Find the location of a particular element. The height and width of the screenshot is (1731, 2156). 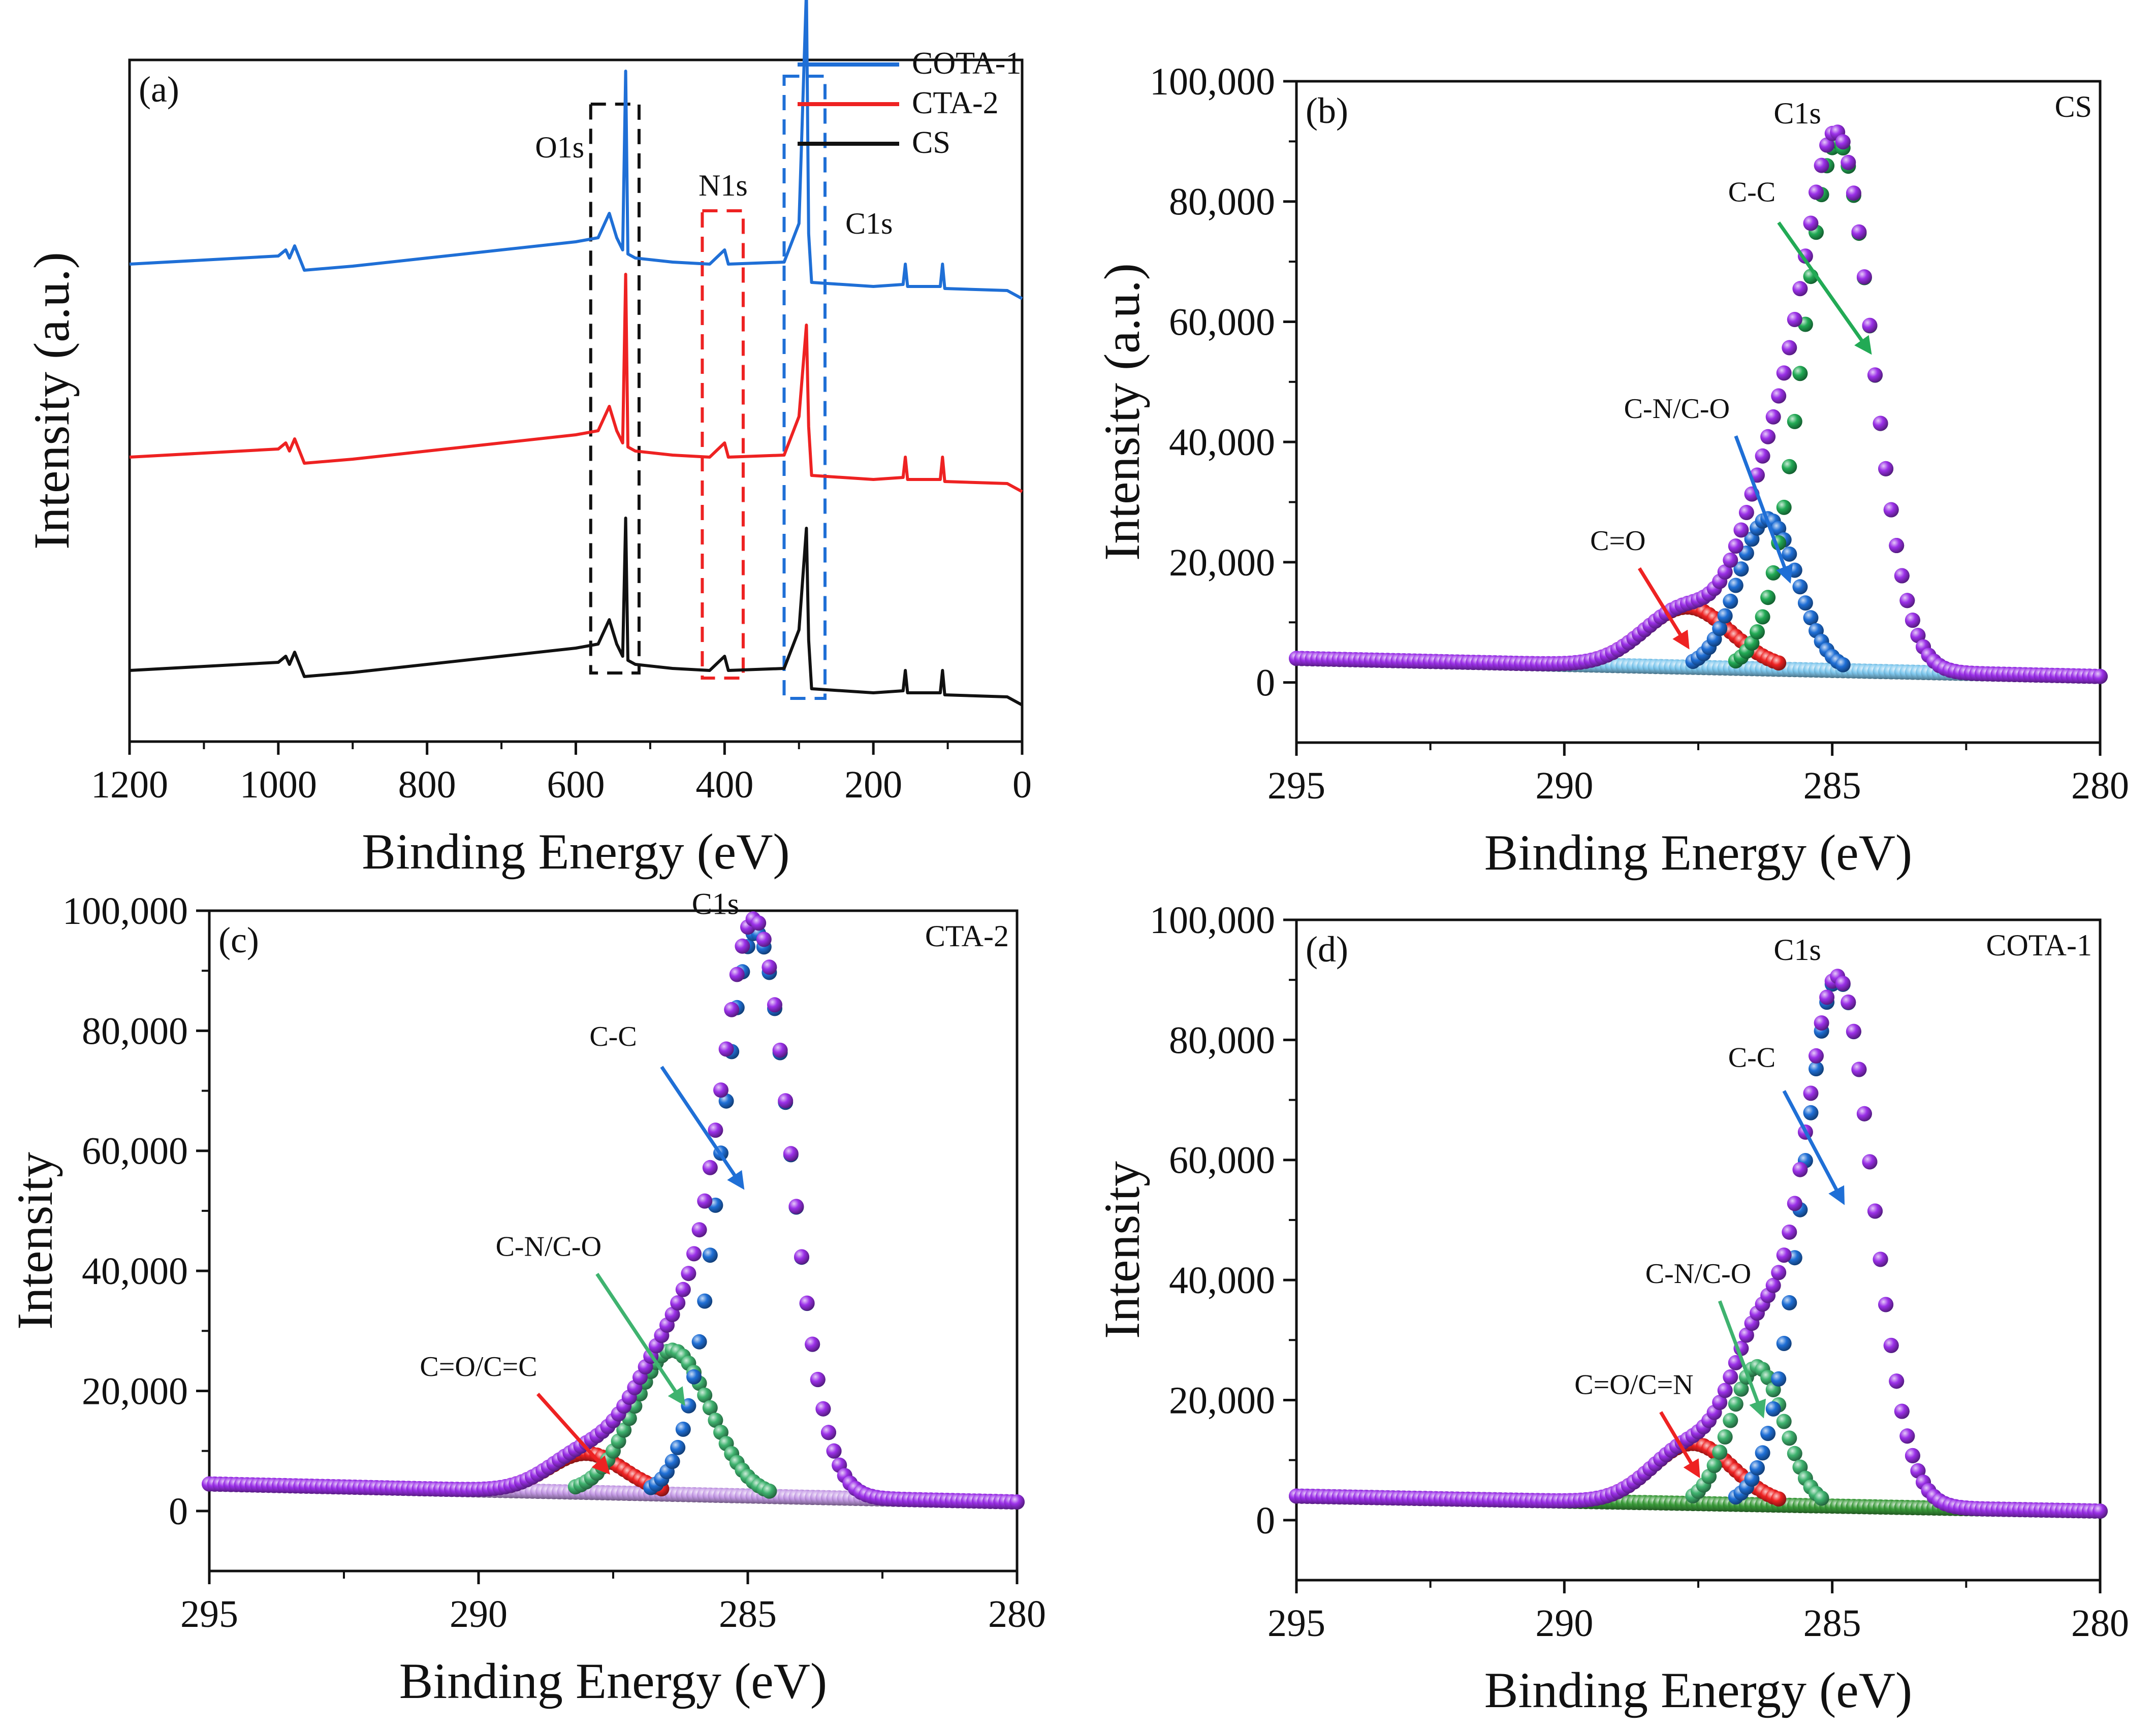

x-tick-label: 280 is located at coordinates (2100, 786).